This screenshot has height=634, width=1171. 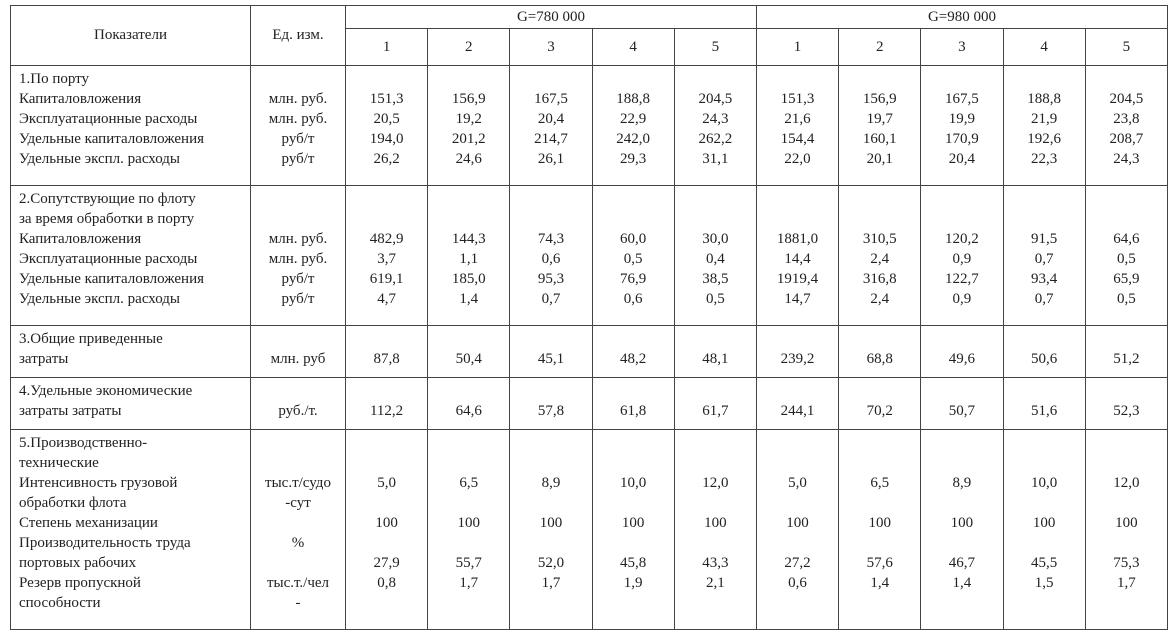 I want to click on value-cell: 120,2 0,9 122,7 0,9, so click(x=962, y=255).